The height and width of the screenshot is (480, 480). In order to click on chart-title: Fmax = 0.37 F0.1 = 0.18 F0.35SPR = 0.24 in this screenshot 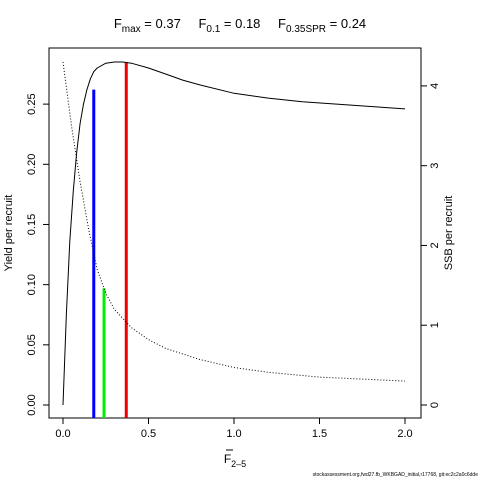, I will do `click(240, 25)`.